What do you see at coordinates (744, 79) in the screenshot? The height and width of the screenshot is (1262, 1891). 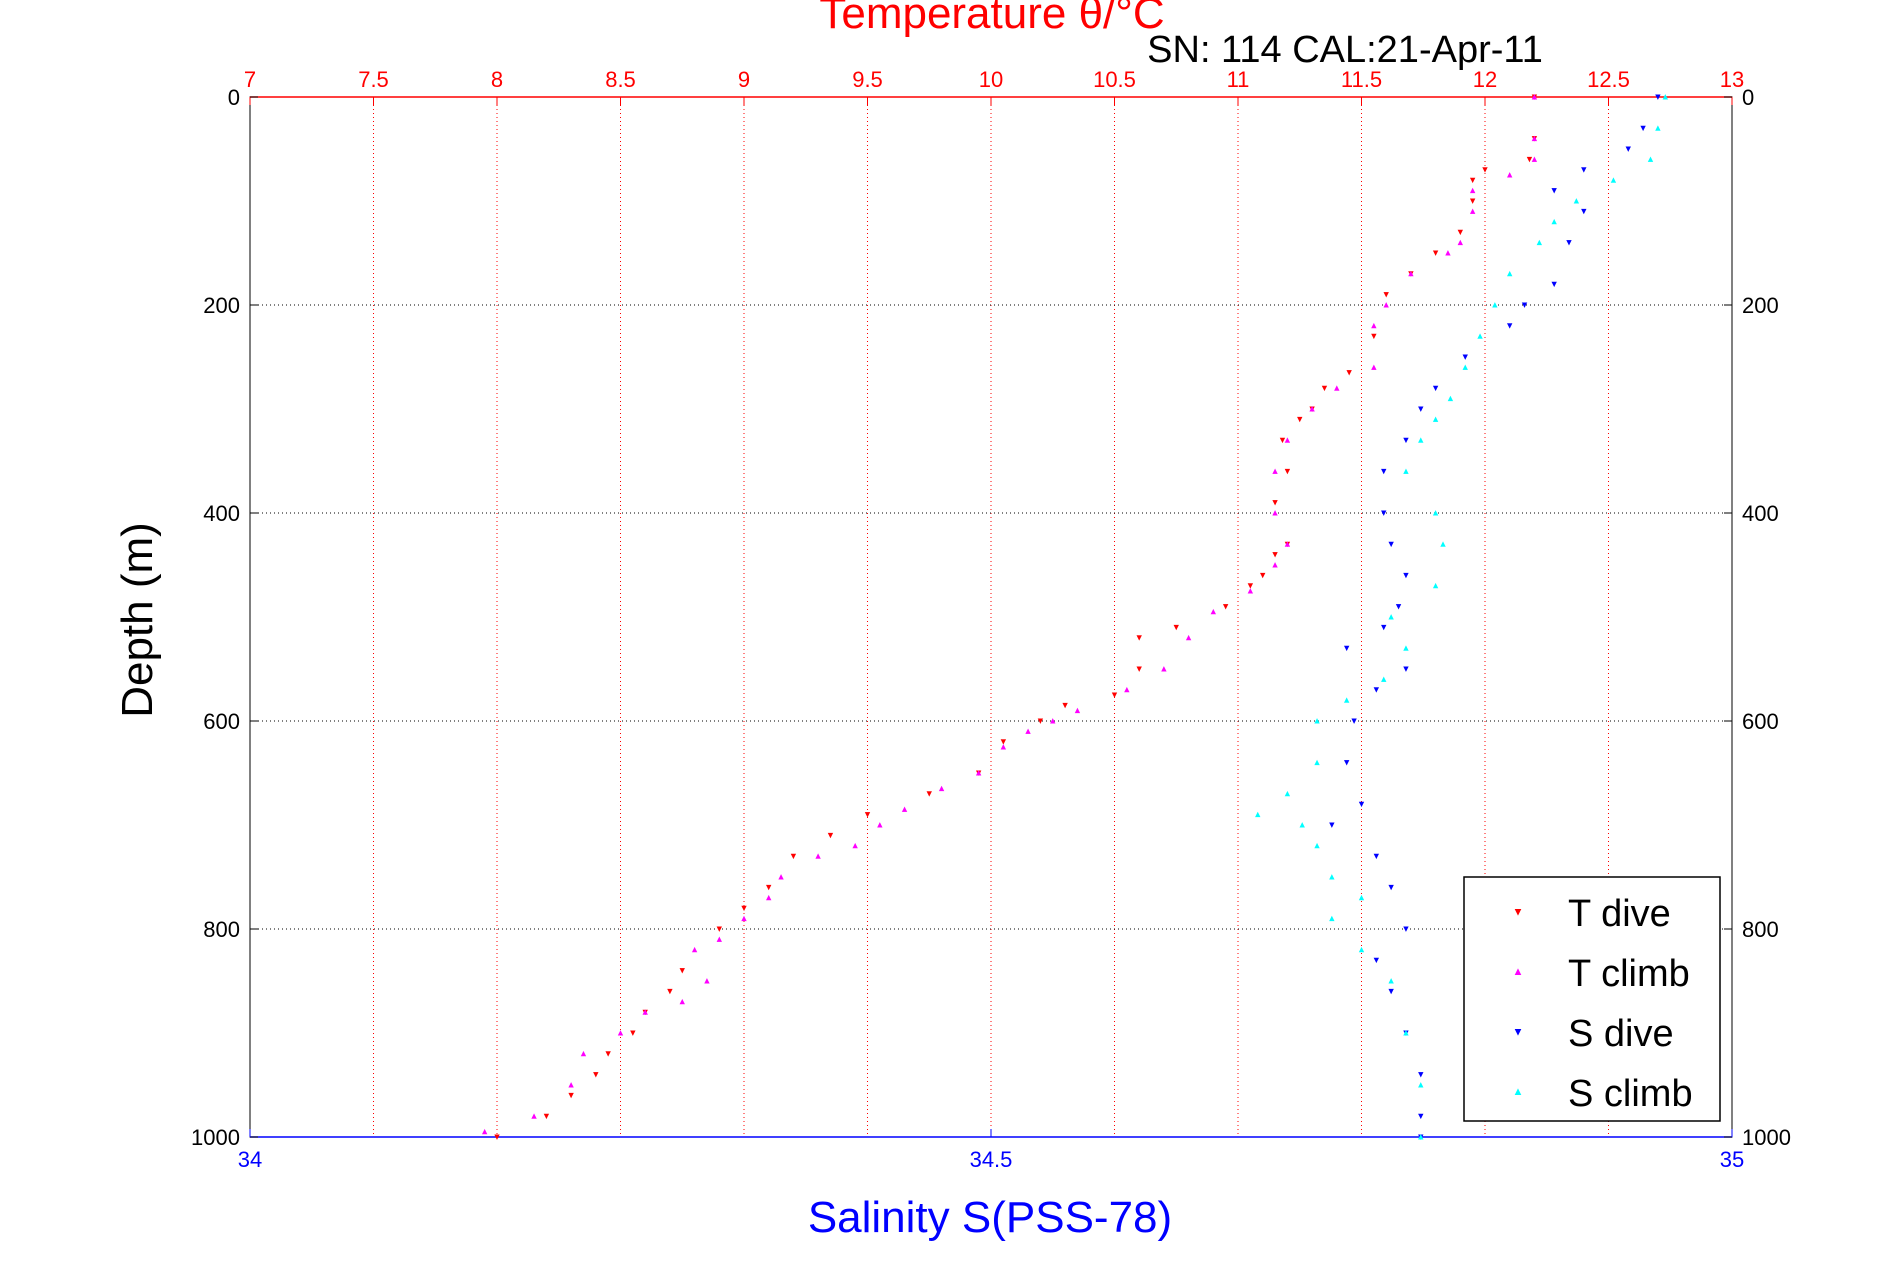 I see `temperature-tick-label: 9` at bounding box center [744, 79].